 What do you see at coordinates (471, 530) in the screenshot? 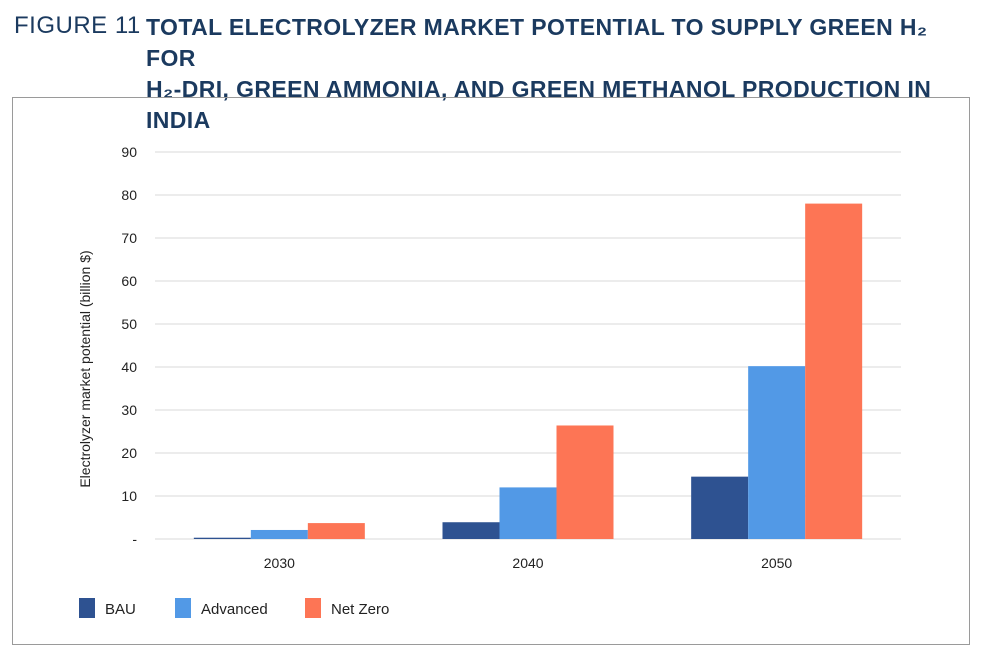
I see `bar-bau-2040` at bounding box center [471, 530].